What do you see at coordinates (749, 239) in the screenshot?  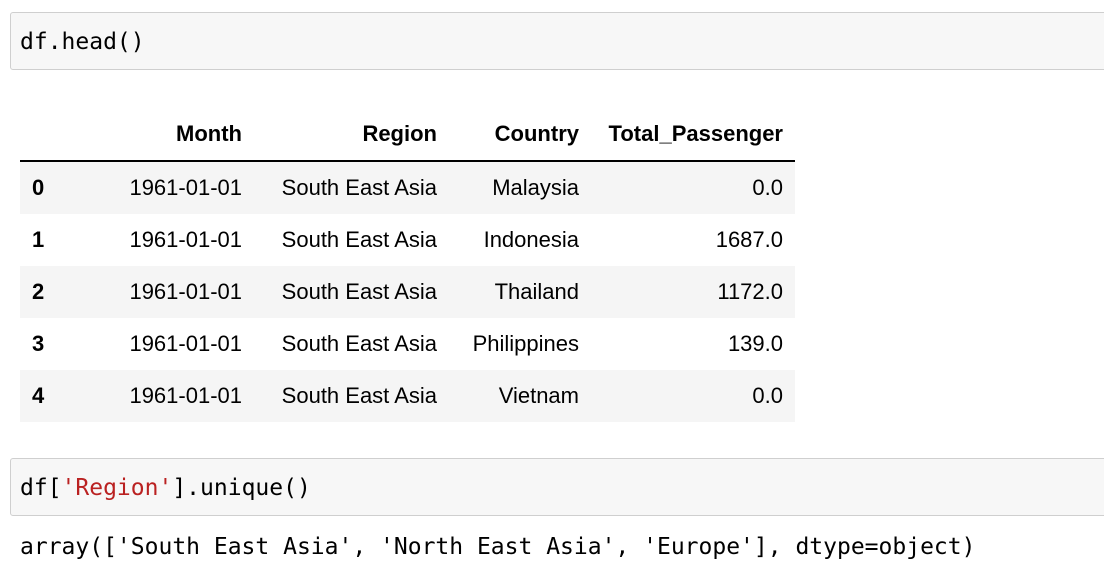 I see `cell-total-passenger: 1687.0` at bounding box center [749, 239].